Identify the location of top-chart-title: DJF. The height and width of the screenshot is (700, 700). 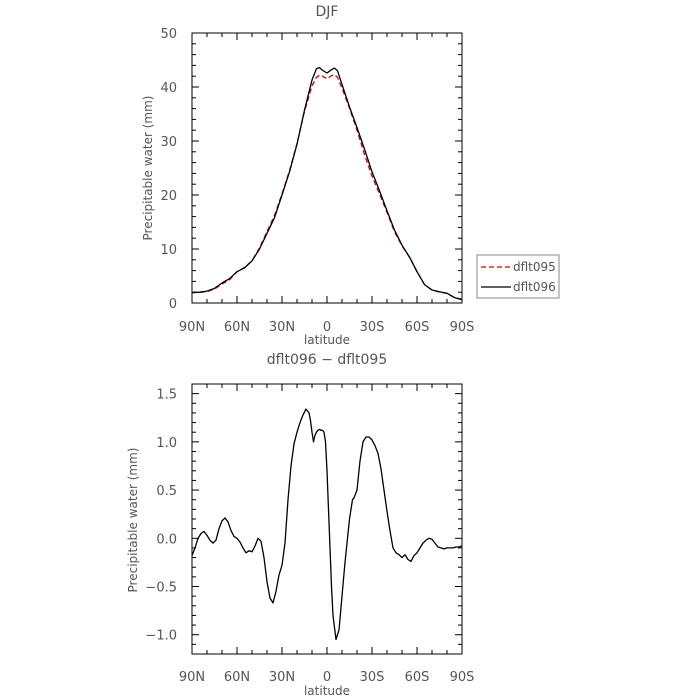
(327, 12).